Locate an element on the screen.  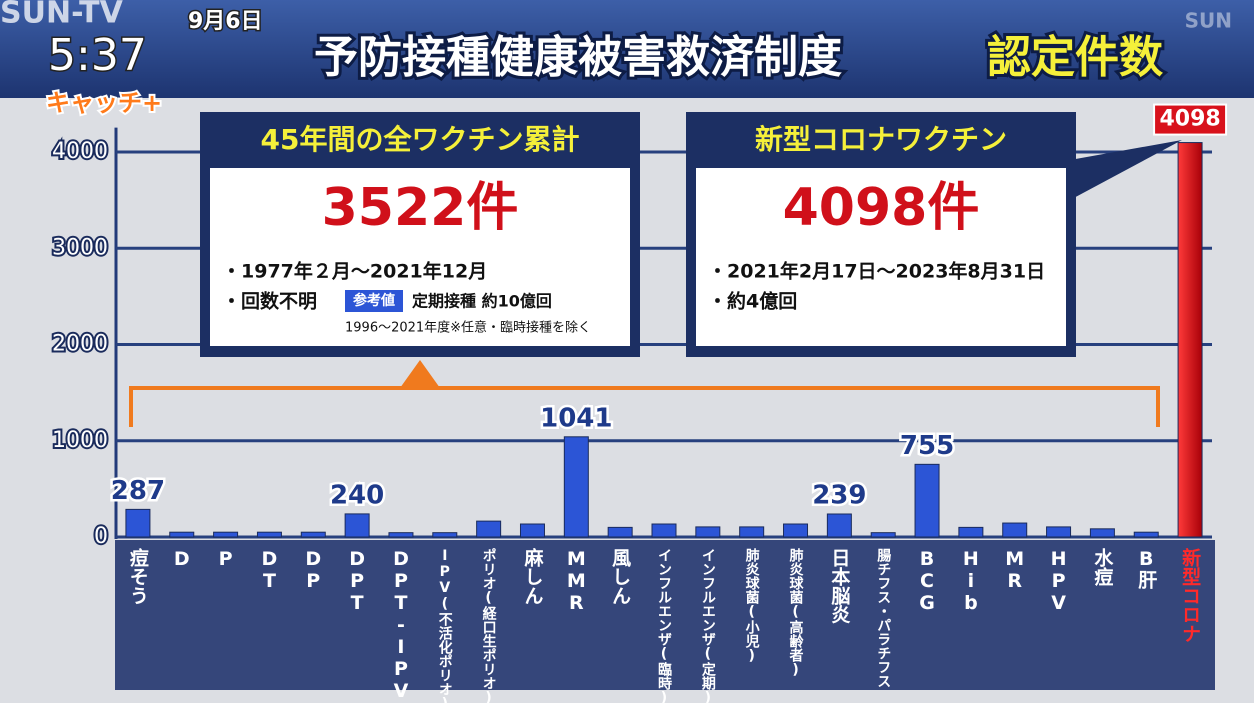
value-label: 4098 is located at coordinates (1189, 119).